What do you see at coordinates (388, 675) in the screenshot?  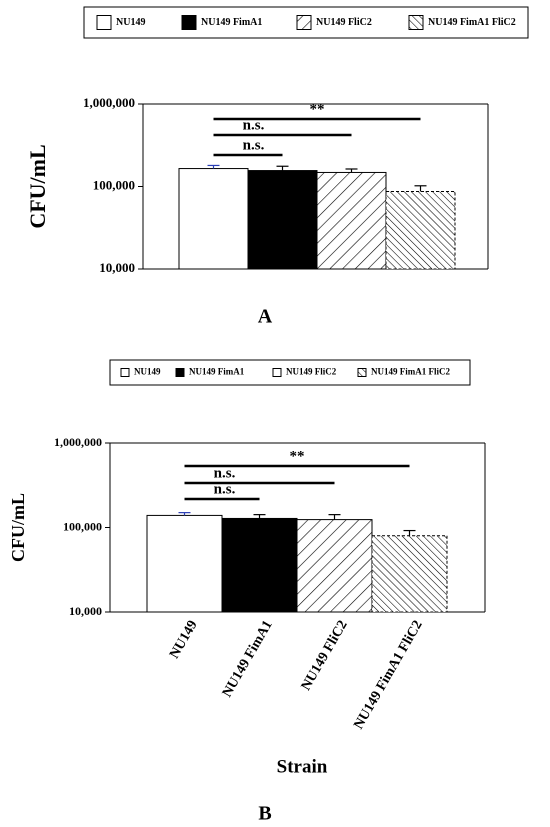 I see `x-tick-label: NU149 FimA1 FliC2` at bounding box center [388, 675].